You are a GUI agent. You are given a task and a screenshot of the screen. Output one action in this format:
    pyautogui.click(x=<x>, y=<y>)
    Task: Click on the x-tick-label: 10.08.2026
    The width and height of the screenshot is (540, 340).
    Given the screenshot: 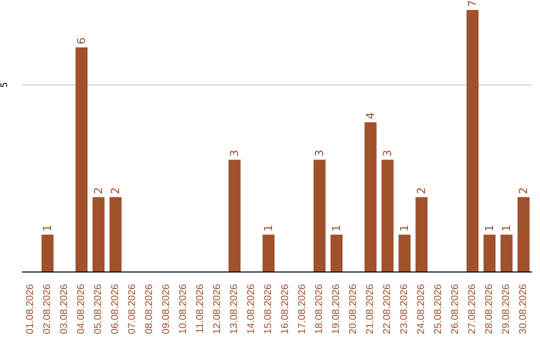 What is the action you would take?
    pyautogui.click(x=183, y=309)
    